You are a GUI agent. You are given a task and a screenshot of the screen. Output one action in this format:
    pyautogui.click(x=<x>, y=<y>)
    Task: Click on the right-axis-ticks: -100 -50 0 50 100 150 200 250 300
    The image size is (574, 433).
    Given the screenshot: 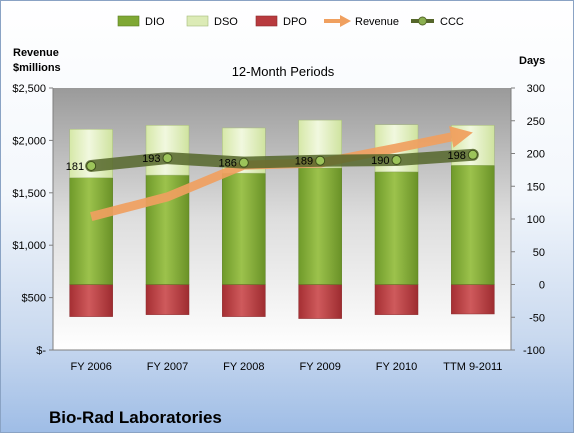 What is the action you would take?
    pyautogui.click(x=528, y=220)
    